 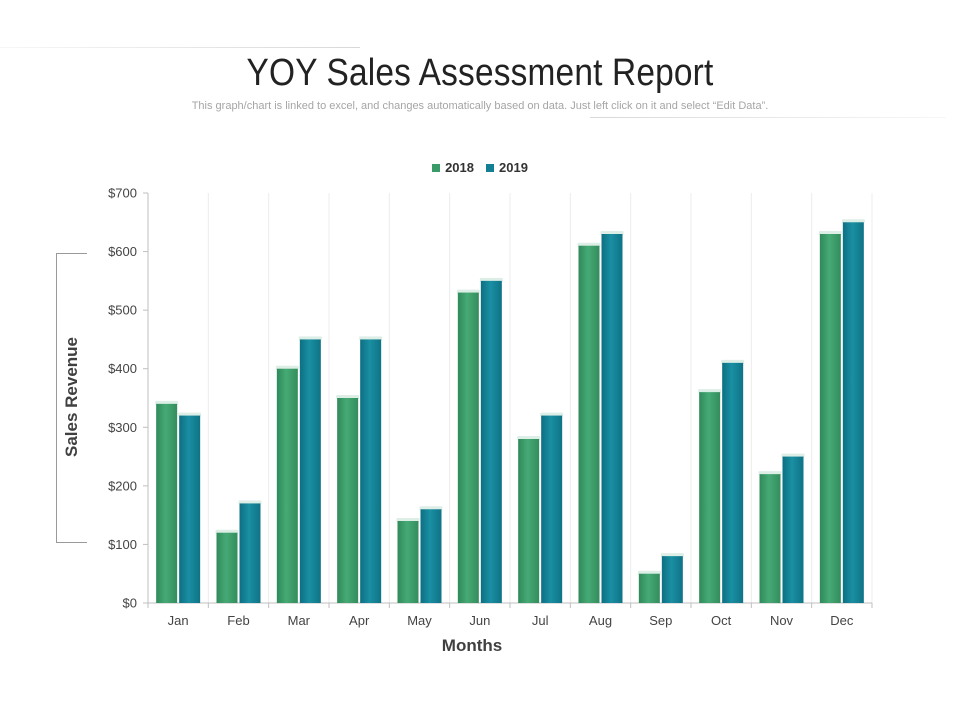 What do you see at coordinates (250, 553) in the screenshot?
I see `bar-2019-feb` at bounding box center [250, 553].